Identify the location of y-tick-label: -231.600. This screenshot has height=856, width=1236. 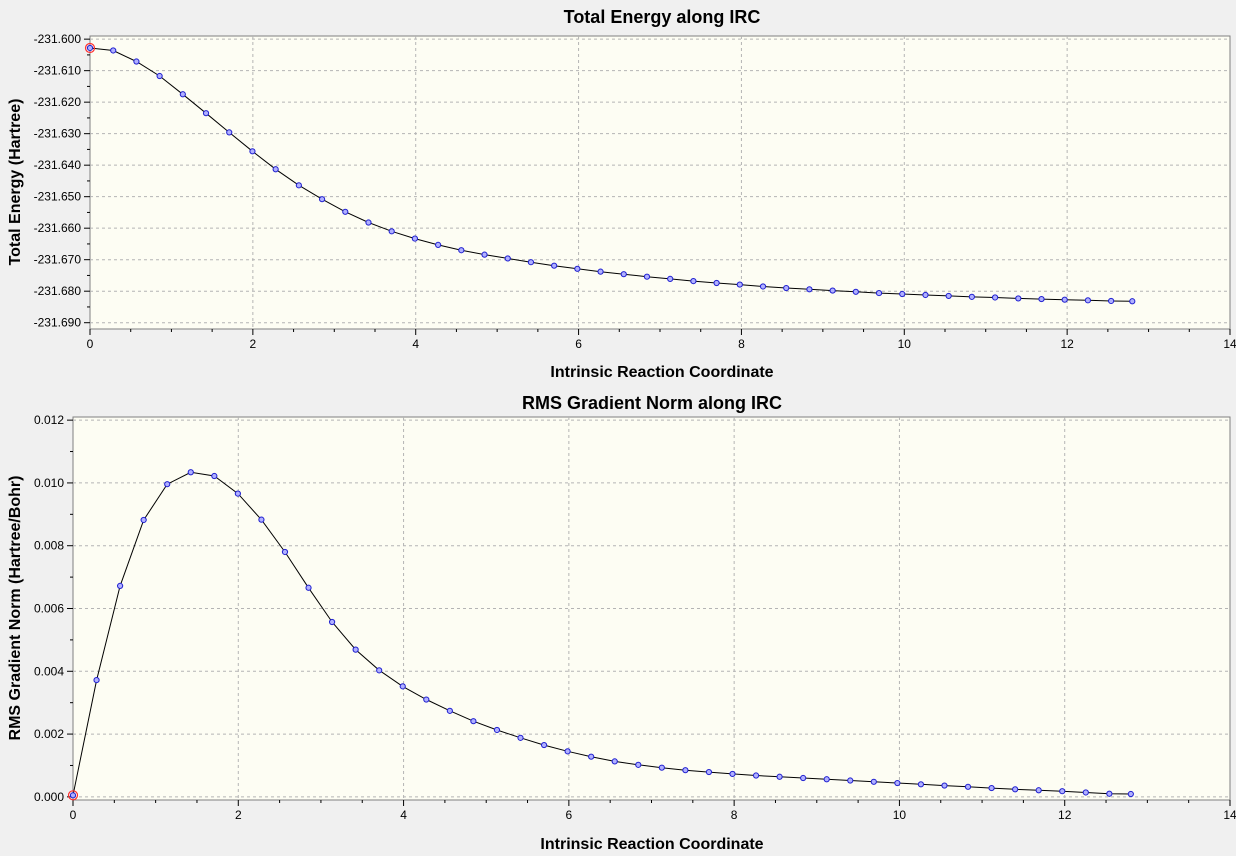
(58, 39).